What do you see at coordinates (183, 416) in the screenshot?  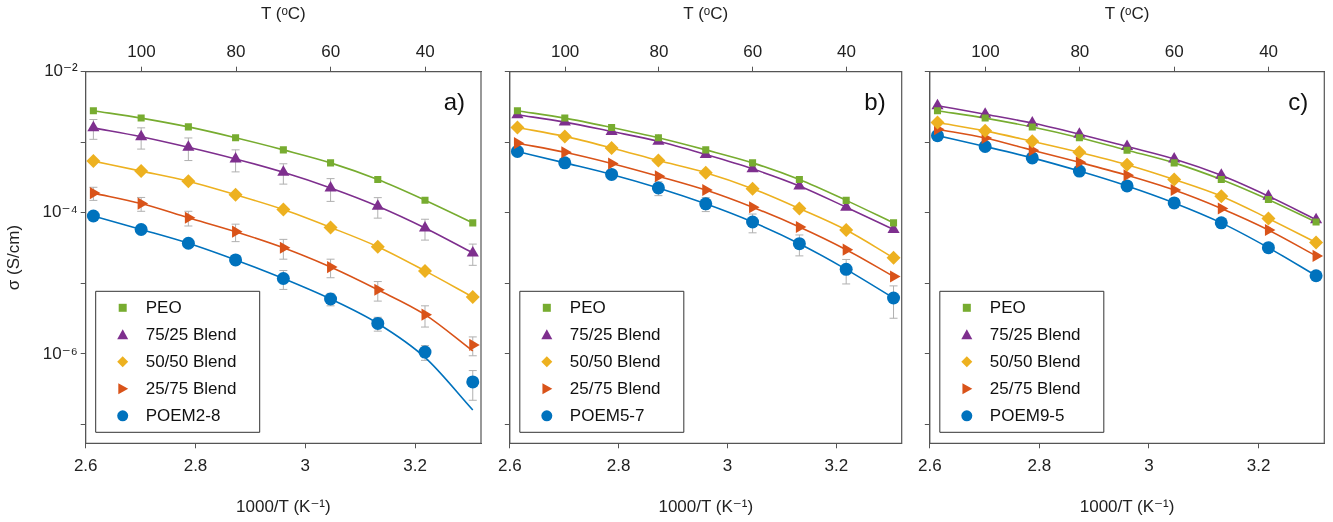 I see `legend-label: POEM2-8` at bounding box center [183, 416].